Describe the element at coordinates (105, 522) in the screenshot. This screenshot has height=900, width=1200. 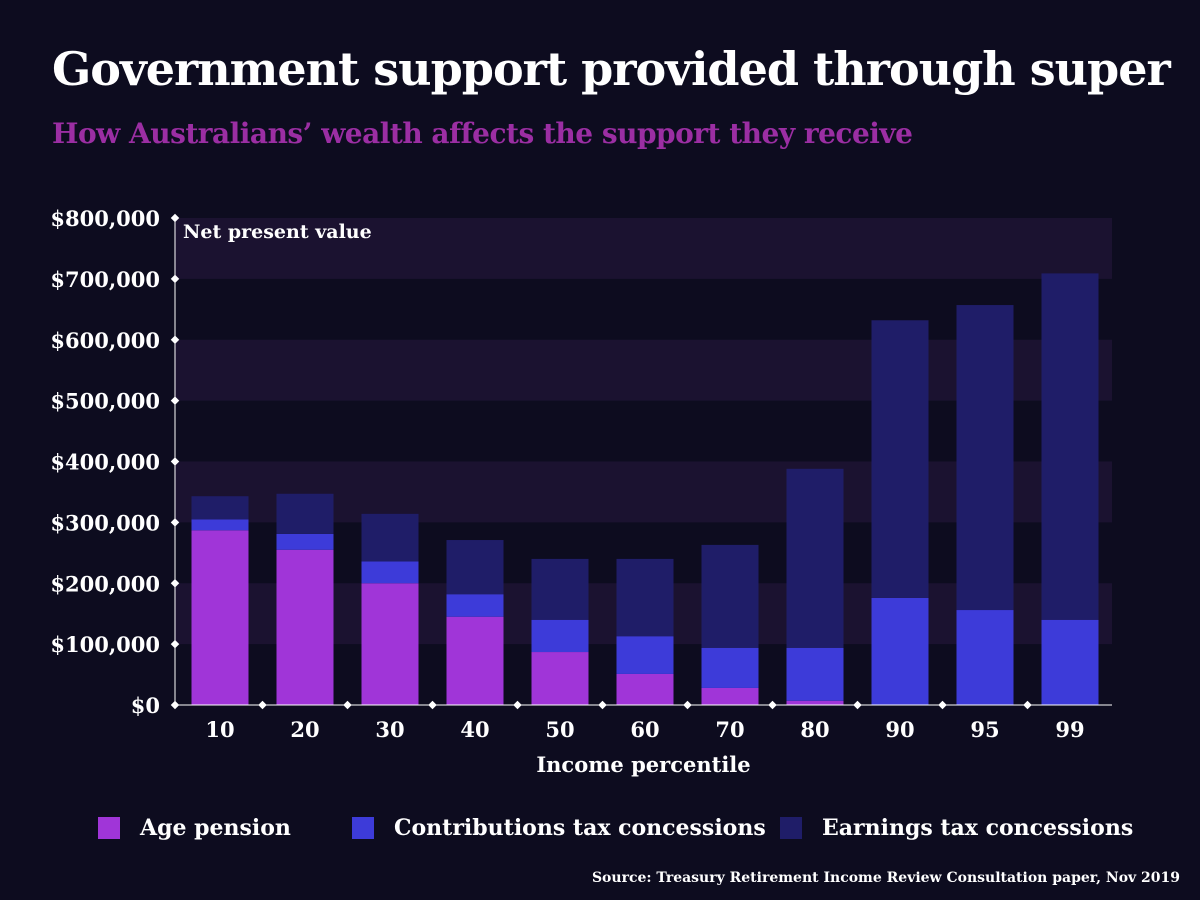
I see `y-tick-label: $300,000` at that location.